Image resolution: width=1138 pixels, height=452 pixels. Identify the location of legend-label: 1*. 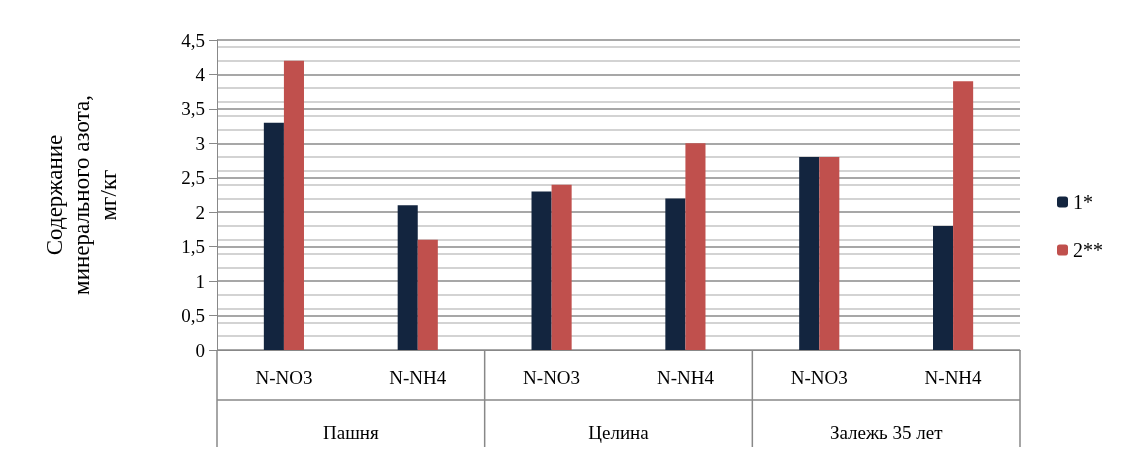
(1083, 202).